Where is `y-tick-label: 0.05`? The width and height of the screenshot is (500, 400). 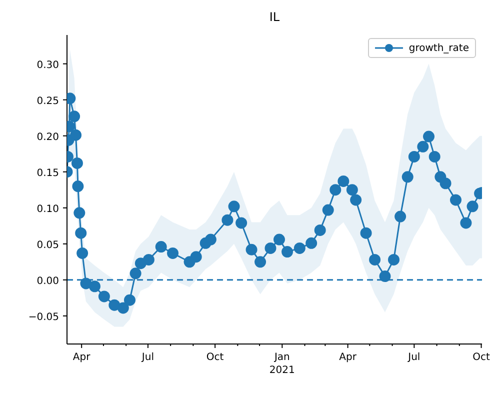 y-tick-label: 0.05 is located at coordinates (47, 245).